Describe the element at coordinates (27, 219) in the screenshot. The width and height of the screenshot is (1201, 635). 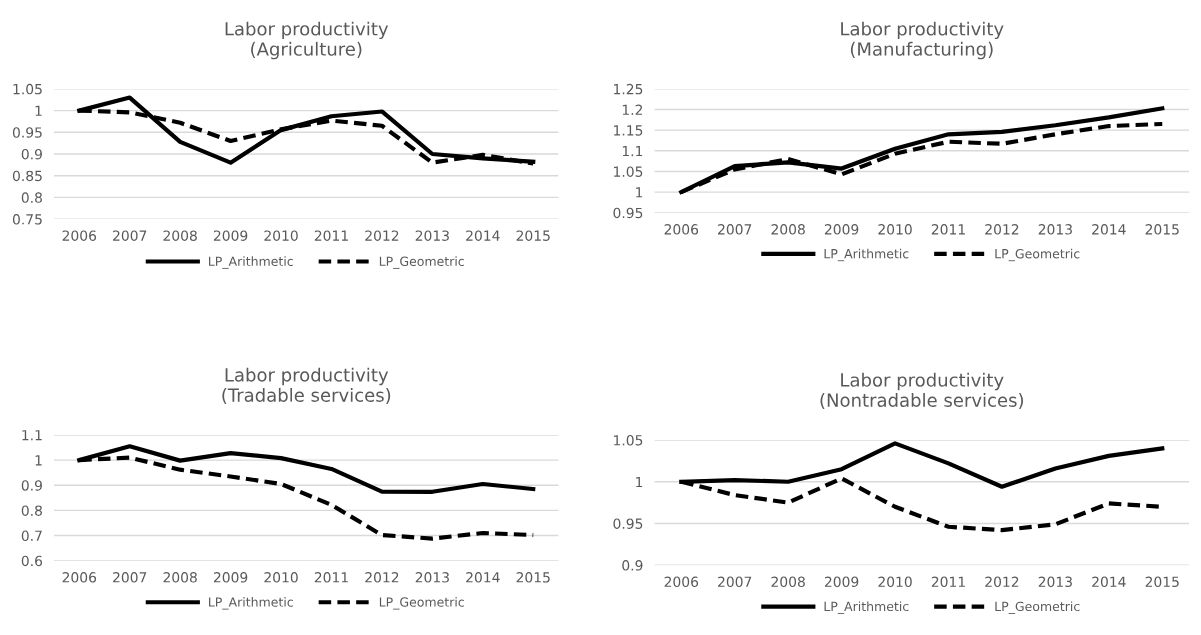
I see `y-tick-label: 0.75` at that location.